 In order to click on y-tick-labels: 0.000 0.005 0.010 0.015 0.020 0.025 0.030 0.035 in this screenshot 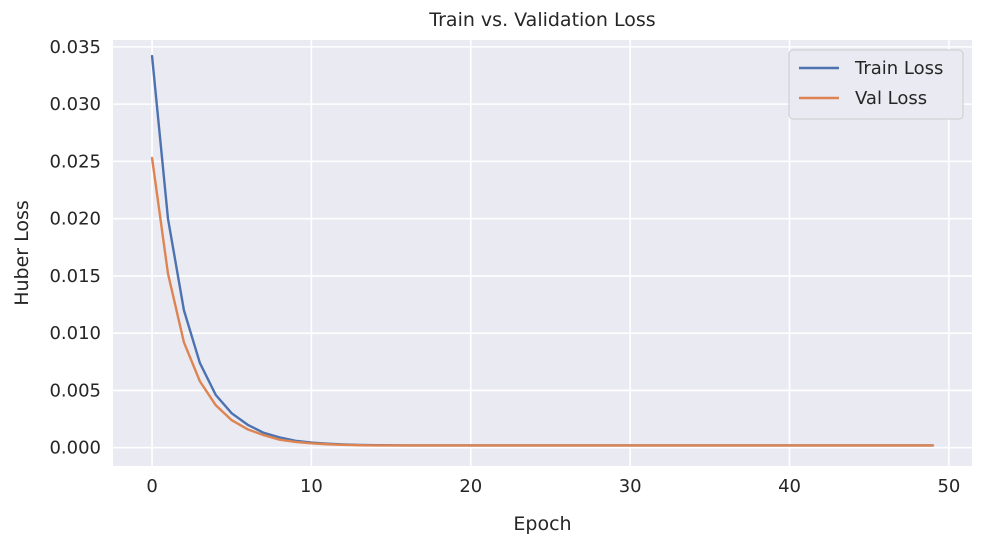, I will do `click(75, 248)`.